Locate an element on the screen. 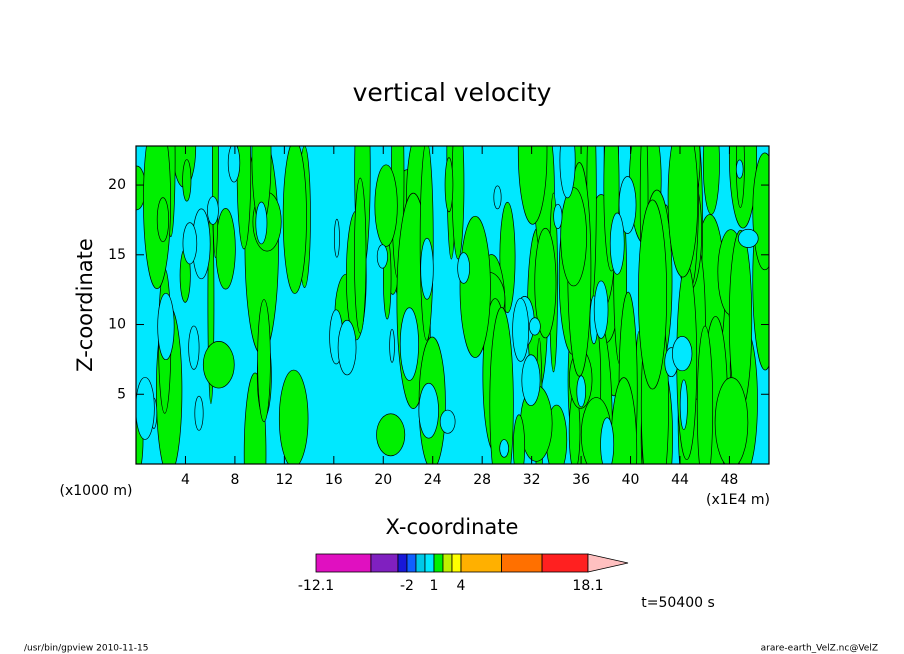 Image resolution: width=904 pixels, height=654 pixels. x-tick-label: 24 is located at coordinates (433, 480).